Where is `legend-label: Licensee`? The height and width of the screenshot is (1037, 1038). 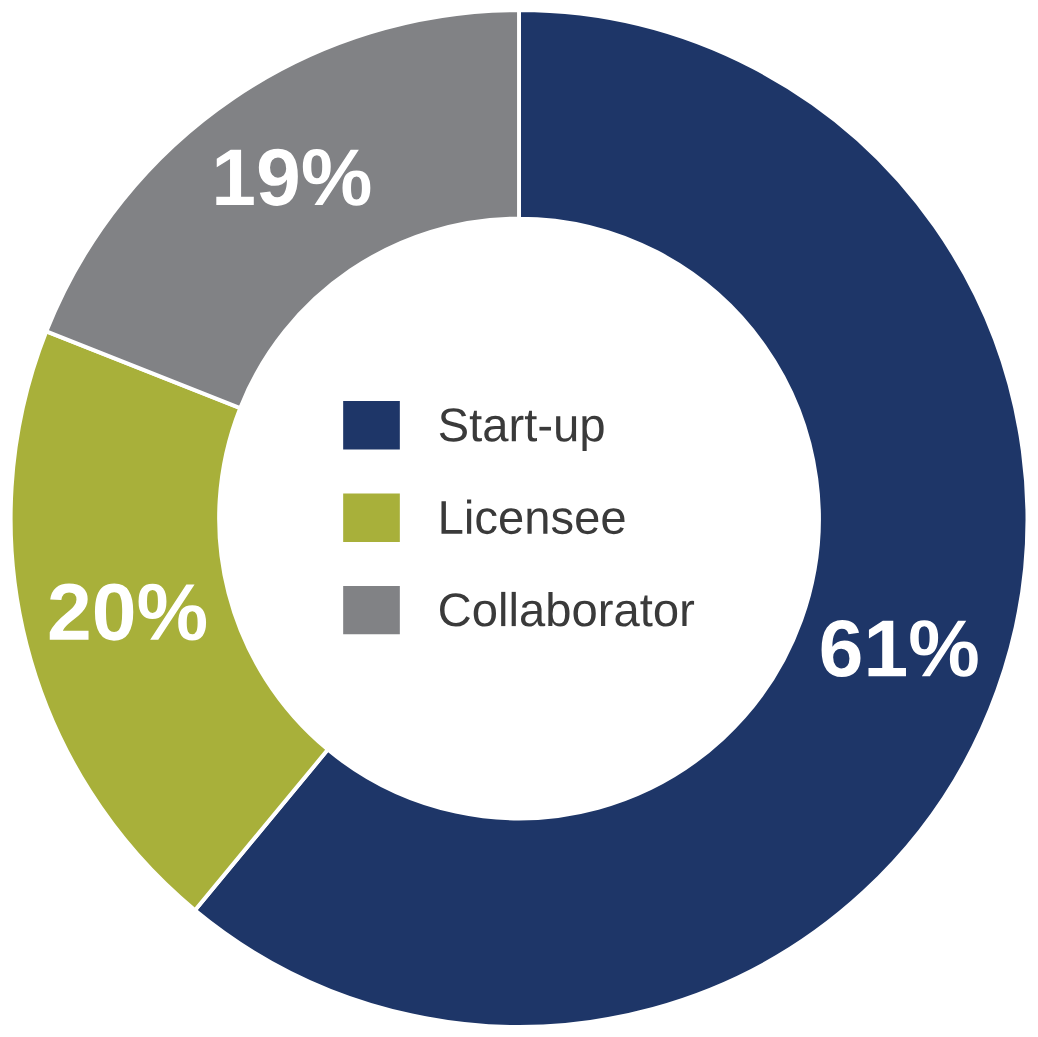 legend-label: Licensee is located at coordinates (533, 517).